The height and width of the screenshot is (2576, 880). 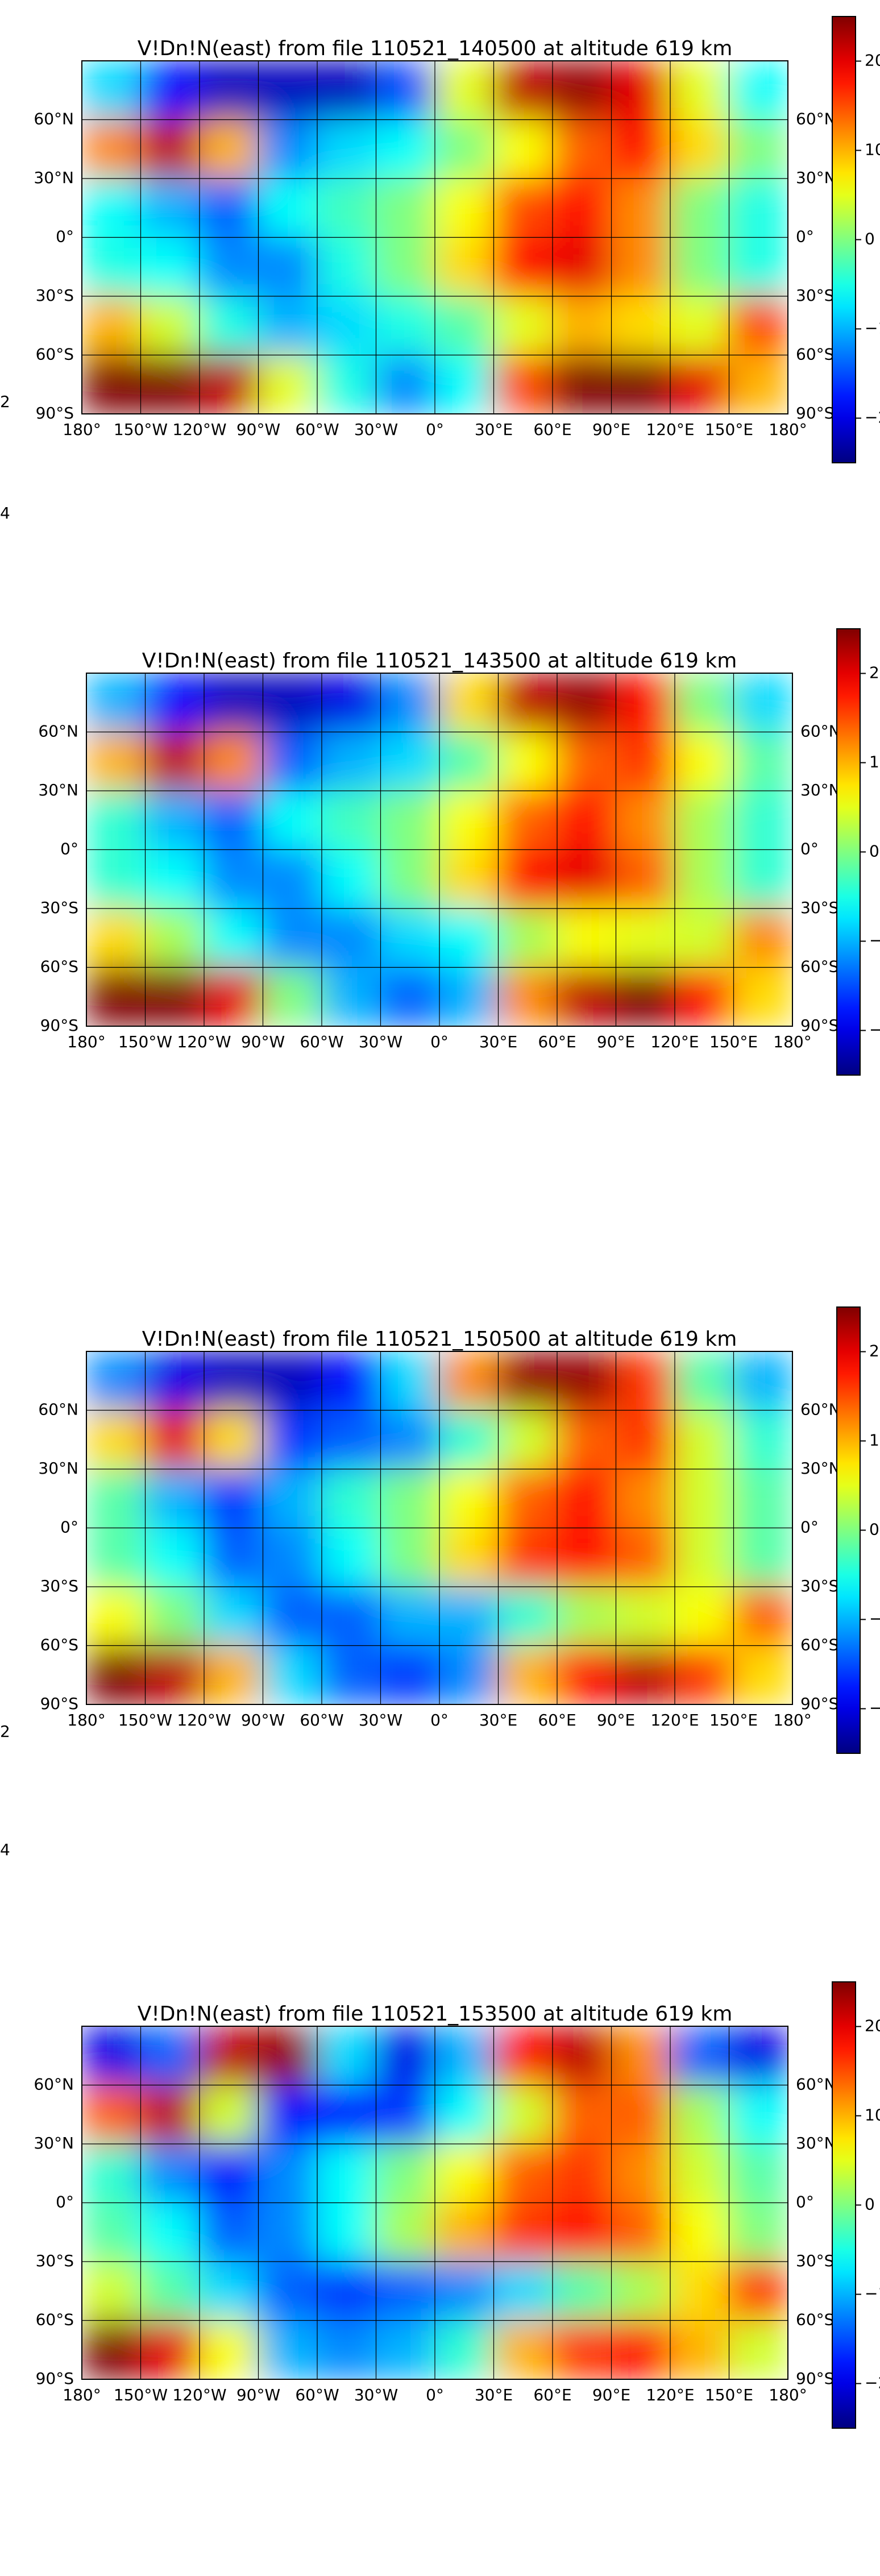 I want to click on x-tick-label: 150°W, so click(x=145, y=1041).